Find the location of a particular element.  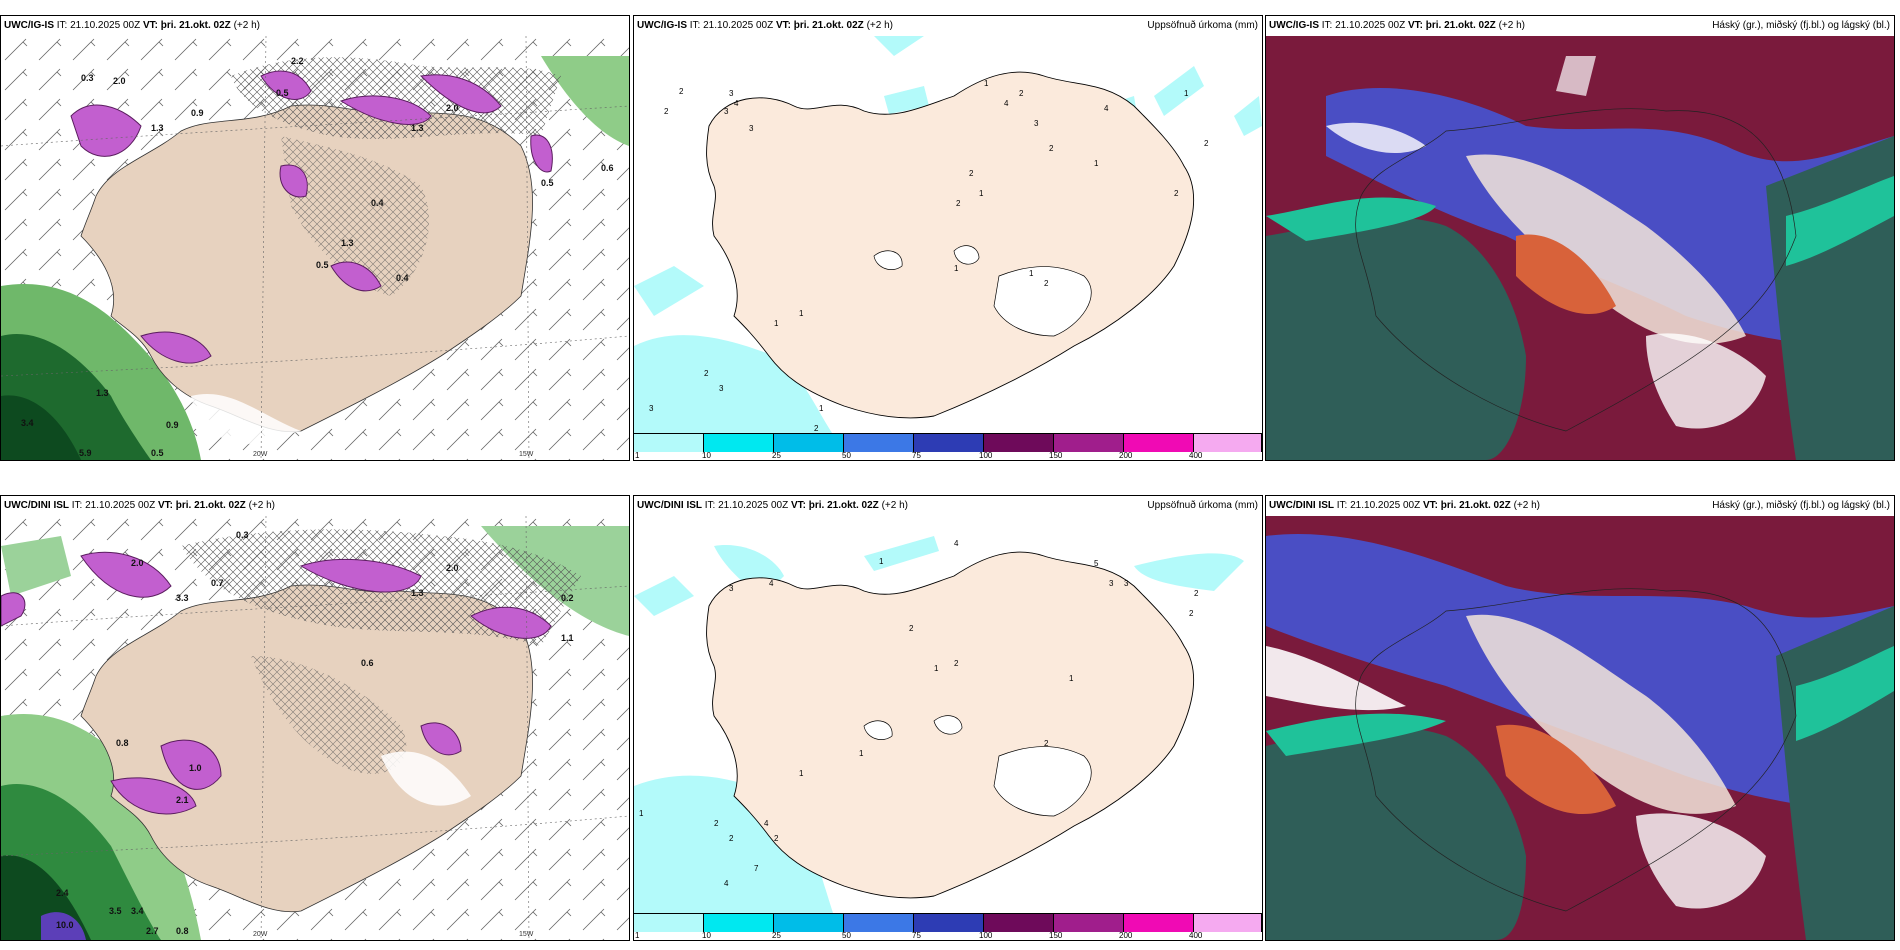

iceland-land is located at coordinates (950, 245).